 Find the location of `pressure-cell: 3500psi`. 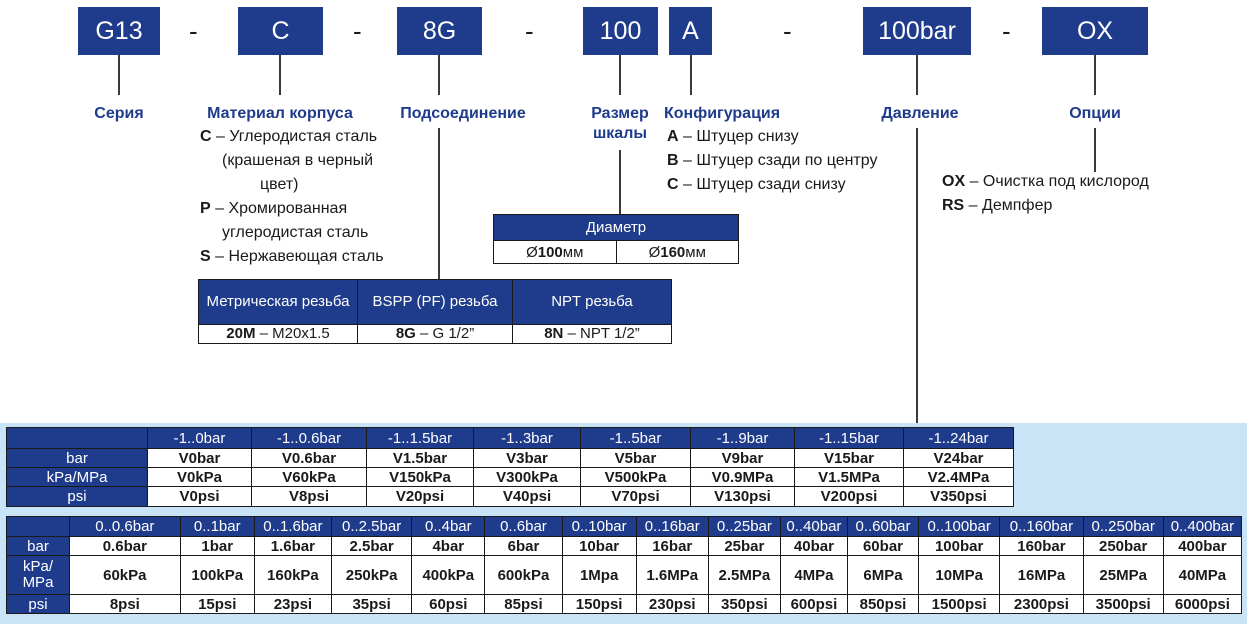

pressure-cell: 3500psi is located at coordinates (1123, 604).